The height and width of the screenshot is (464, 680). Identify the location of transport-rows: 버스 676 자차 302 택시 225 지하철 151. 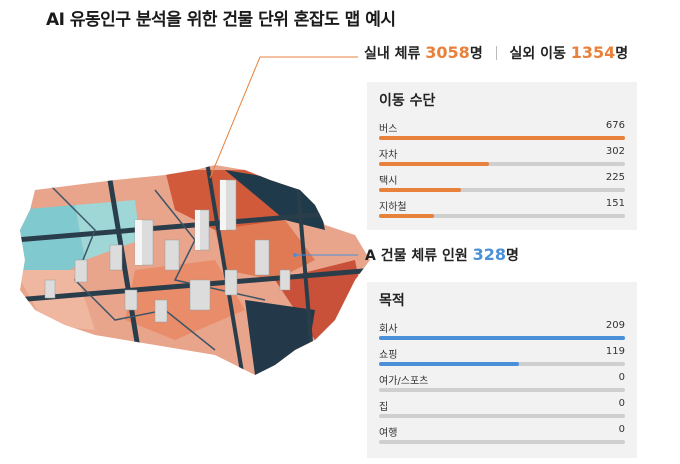
(502, 172).